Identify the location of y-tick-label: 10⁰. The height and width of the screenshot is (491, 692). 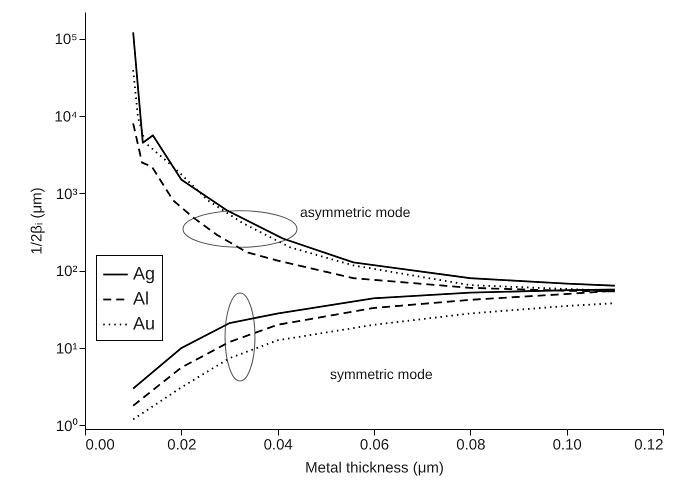
(67, 426).